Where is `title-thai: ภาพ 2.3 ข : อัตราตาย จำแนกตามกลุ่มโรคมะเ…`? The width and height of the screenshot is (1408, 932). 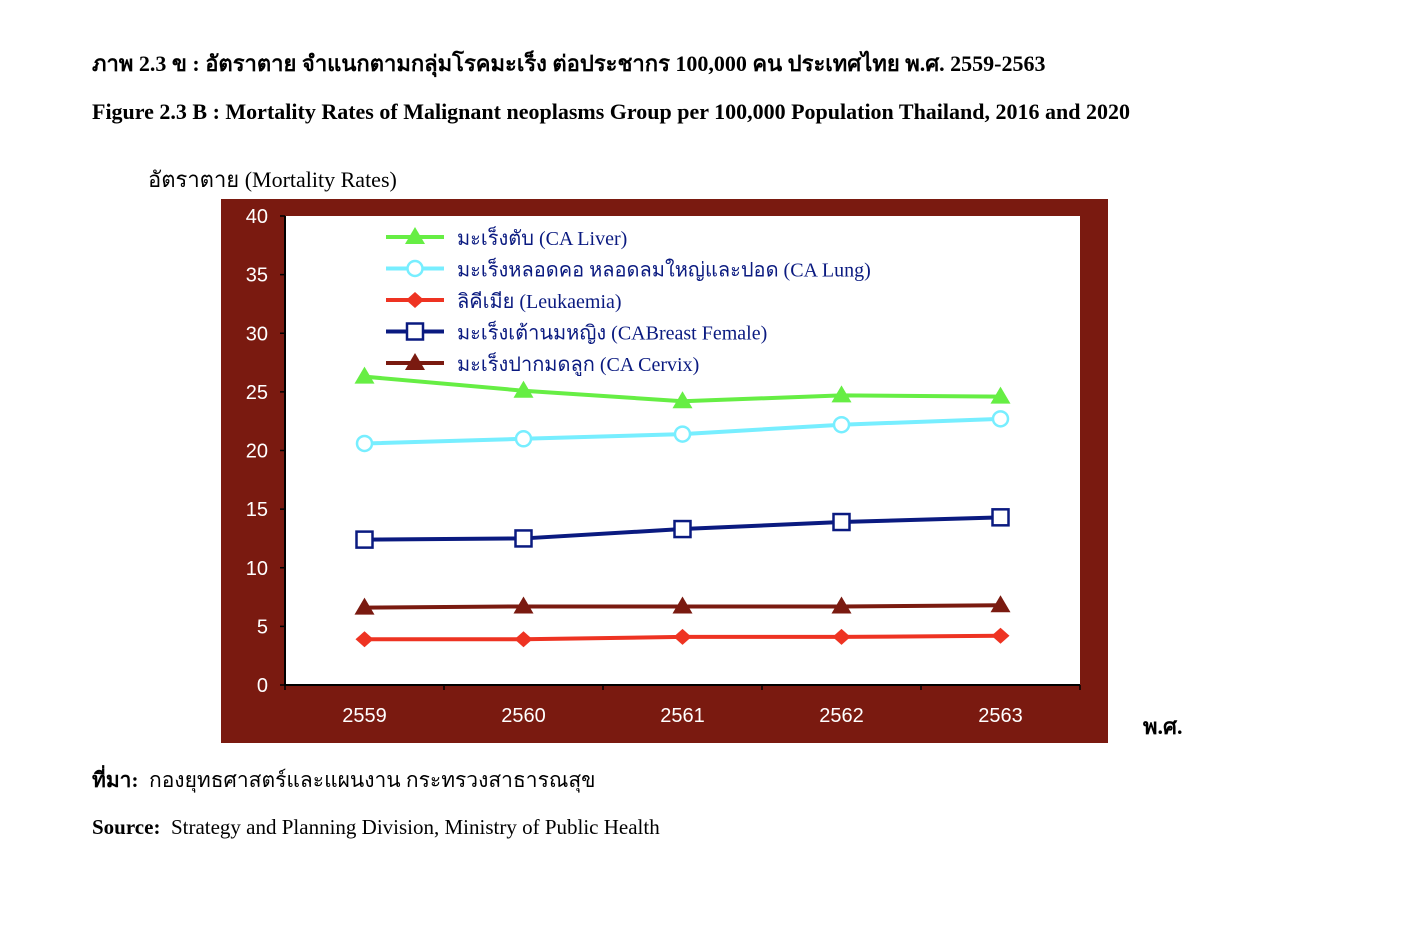
title-thai: ภาพ 2.3 ข : อัตราตาย จำแนกตามกลุ่มโรคมะเ… is located at coordinates (569, 63).